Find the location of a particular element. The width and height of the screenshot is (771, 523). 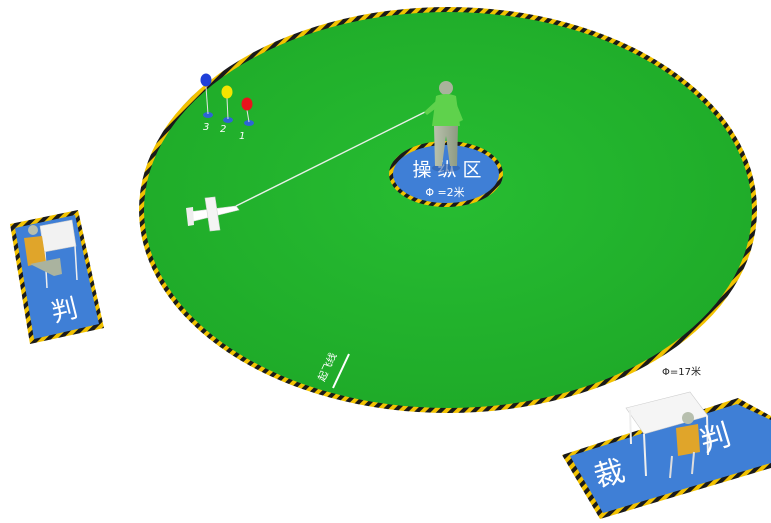

control-zone: 操 纵 区 Φ =2米 is located at coordinates (446, 174).